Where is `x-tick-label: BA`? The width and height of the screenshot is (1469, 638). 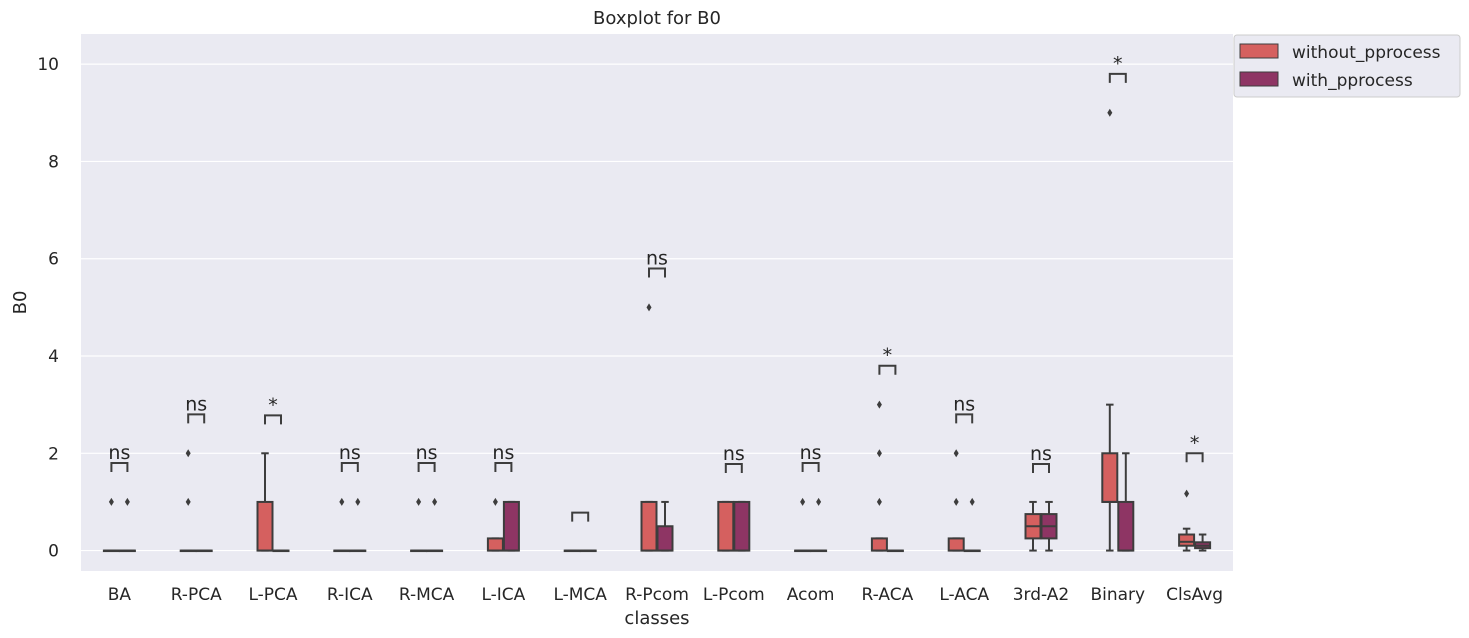
x-tick-label: BA is located at coordinates (120, 595).